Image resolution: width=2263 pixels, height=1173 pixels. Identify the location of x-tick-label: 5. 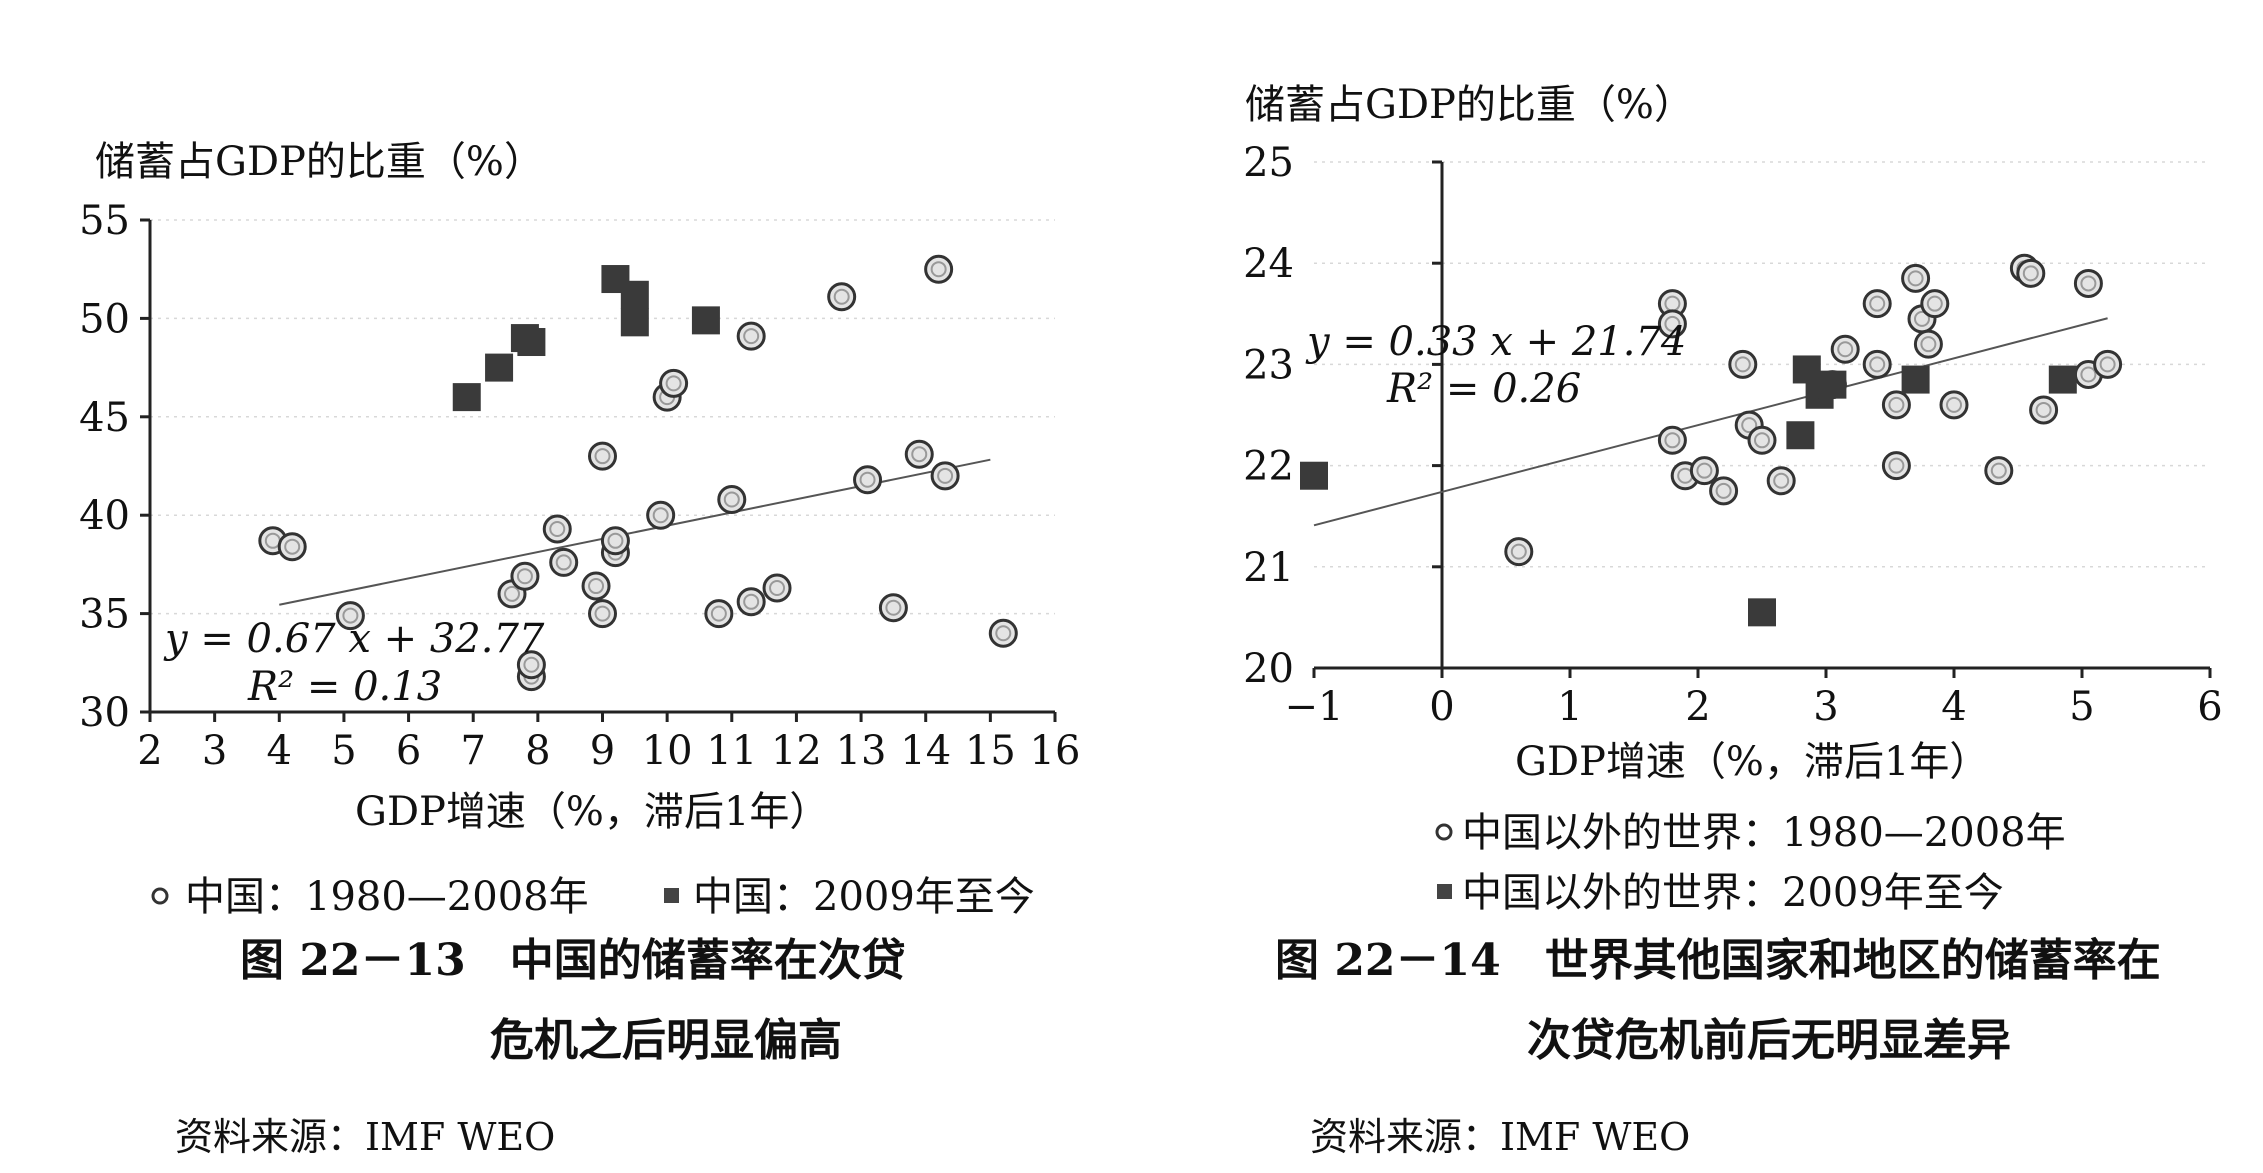
(343, 751).